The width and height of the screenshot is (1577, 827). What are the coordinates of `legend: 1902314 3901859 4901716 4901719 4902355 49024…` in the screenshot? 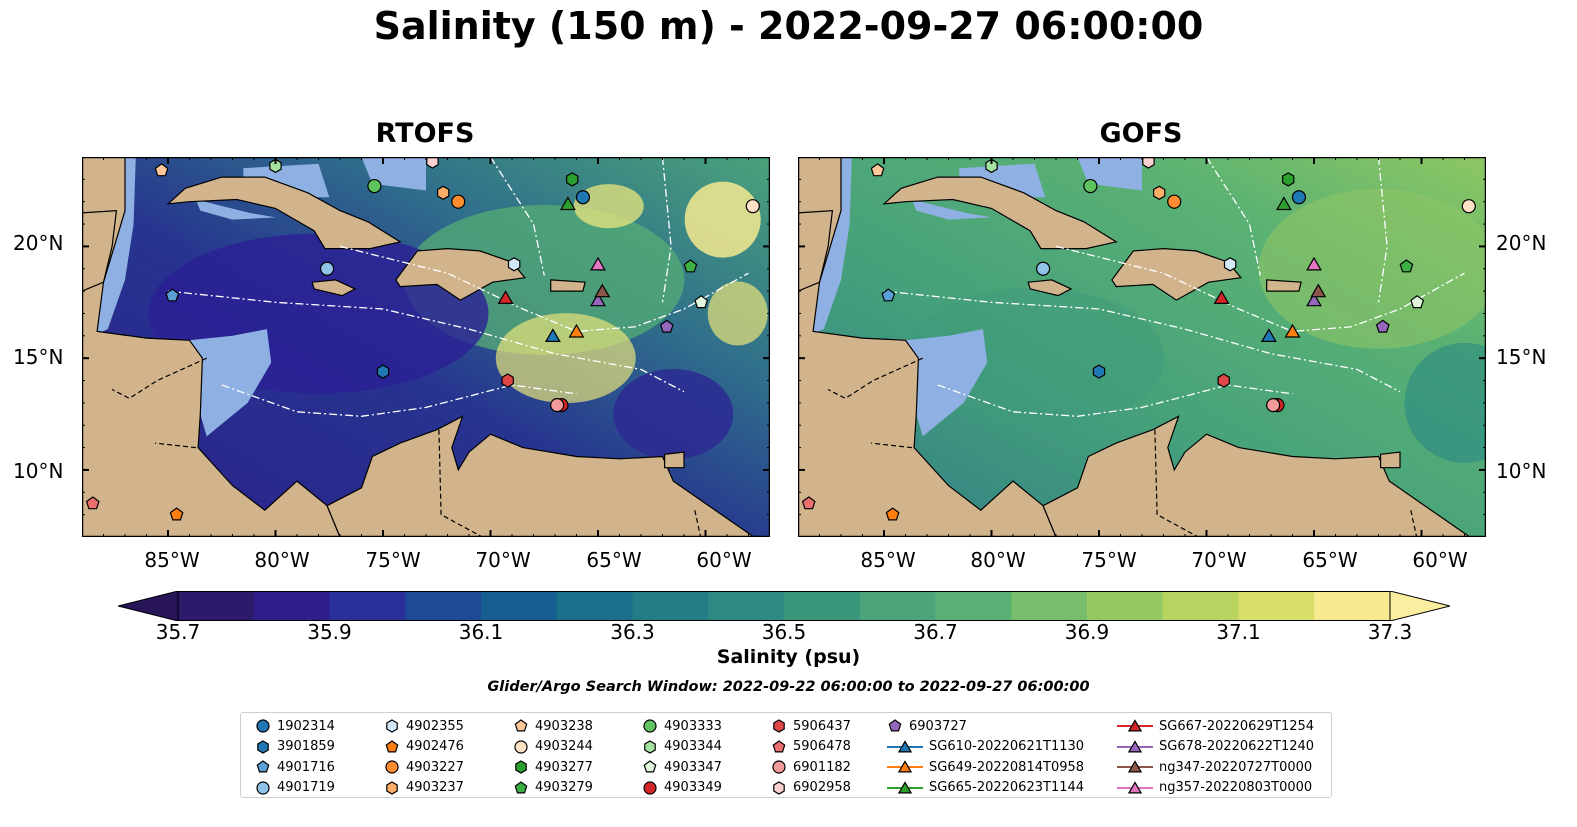 It's located at (786, 755).